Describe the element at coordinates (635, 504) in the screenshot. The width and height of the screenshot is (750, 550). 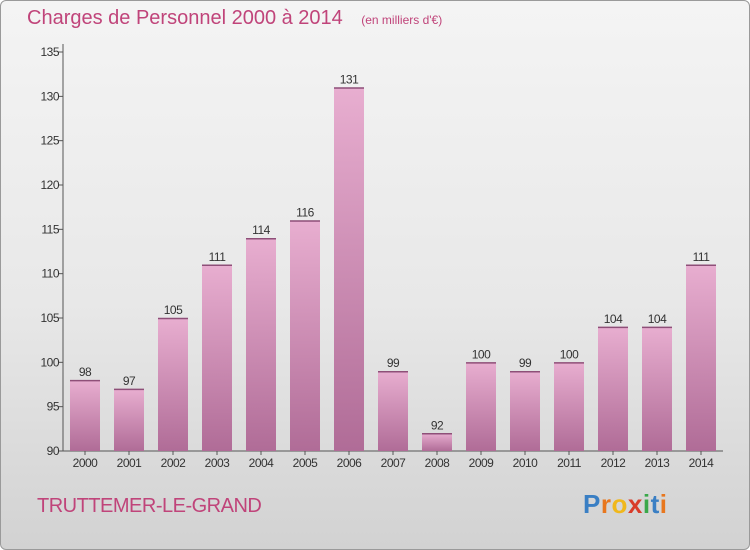
I see `logo-letter: x` at that location.